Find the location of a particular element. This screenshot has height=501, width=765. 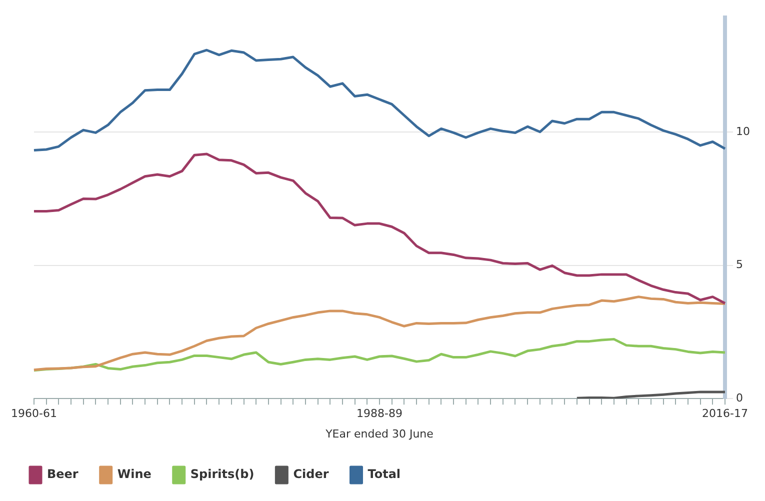

x-tick-label: 1960-61 is located at coordinates (33, 413).